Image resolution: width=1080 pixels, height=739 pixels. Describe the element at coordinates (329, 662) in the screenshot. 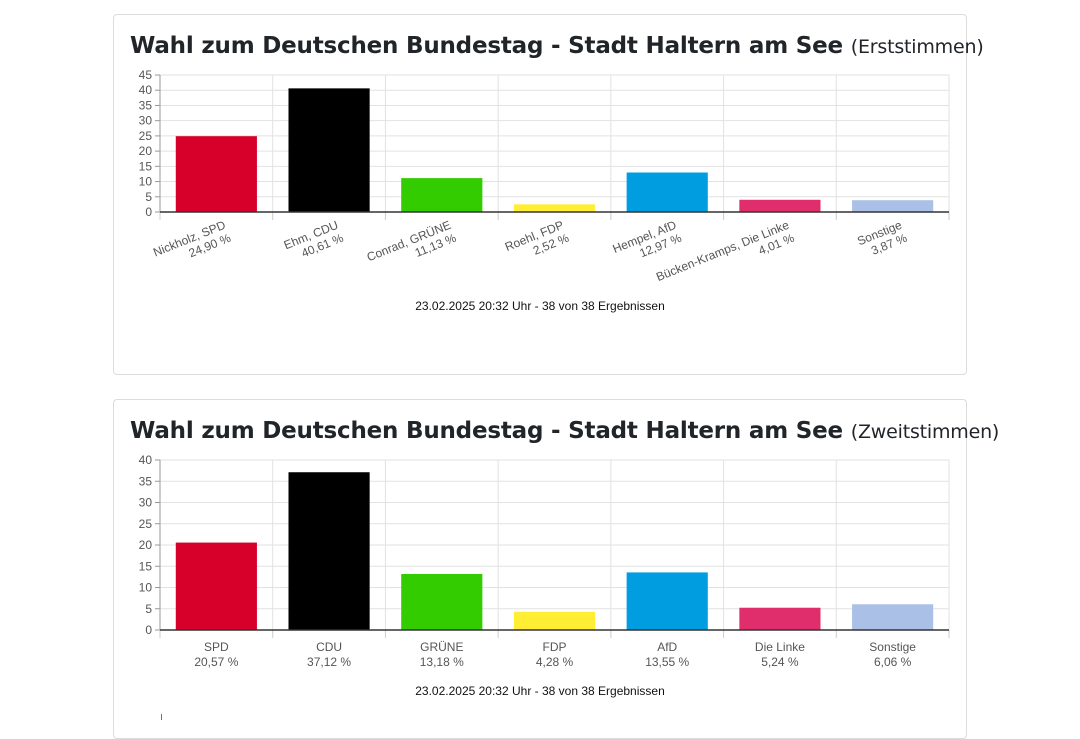

I see `category-percent: 37,12 %` at that location.